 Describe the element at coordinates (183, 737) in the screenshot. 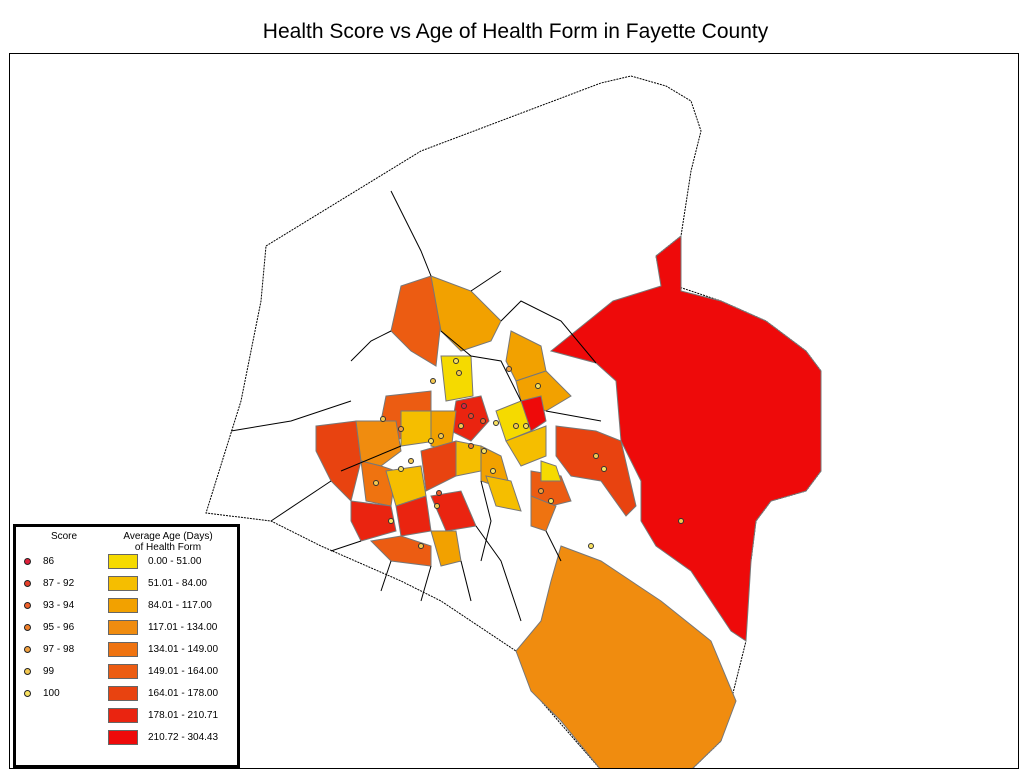

I see `legend-age-label: 210.72 - 304.43` at that location.